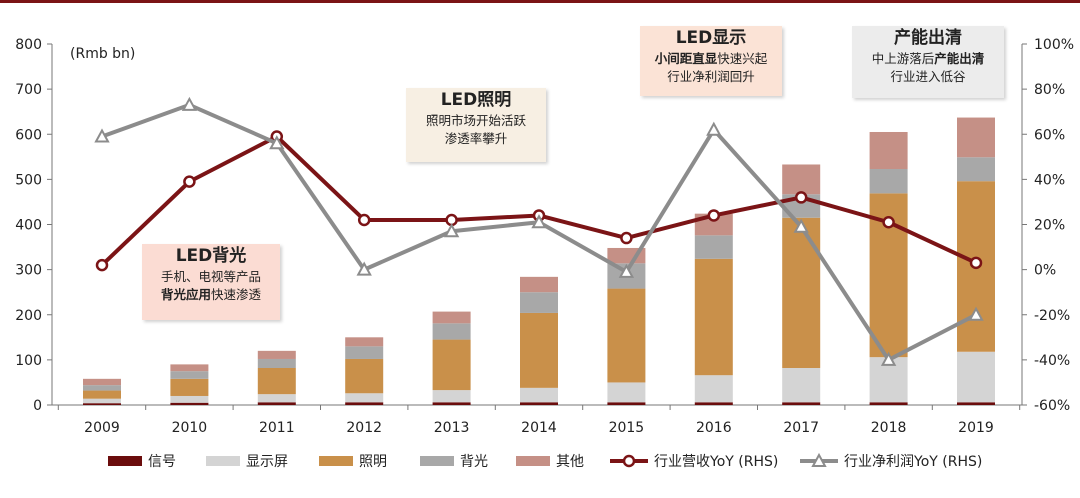 This screenshot has height=498, width=1080. I want to click on legend: 信号 显示屏 照明 背光 其他 行业营收YoY (RHS) 行业净利润YoY (RHS), so click(545, 461).